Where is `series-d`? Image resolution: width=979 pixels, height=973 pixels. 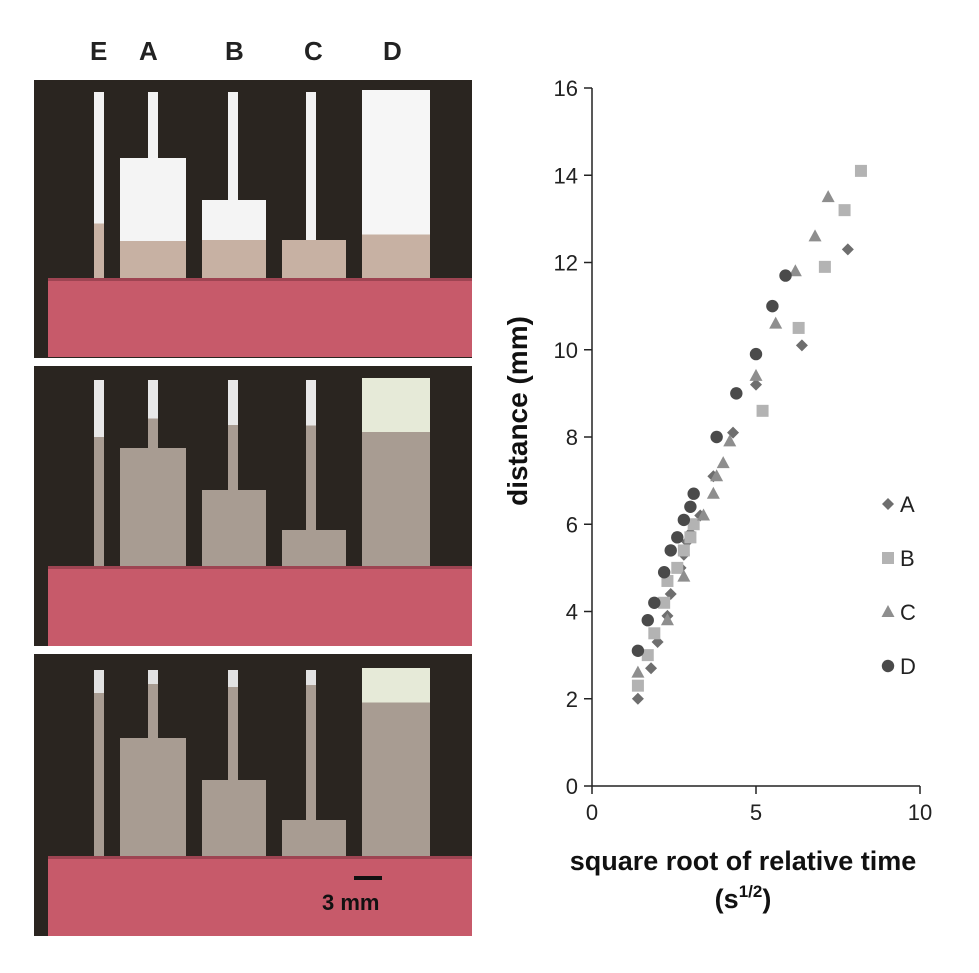 series-d is located at coordinates (711, 463).